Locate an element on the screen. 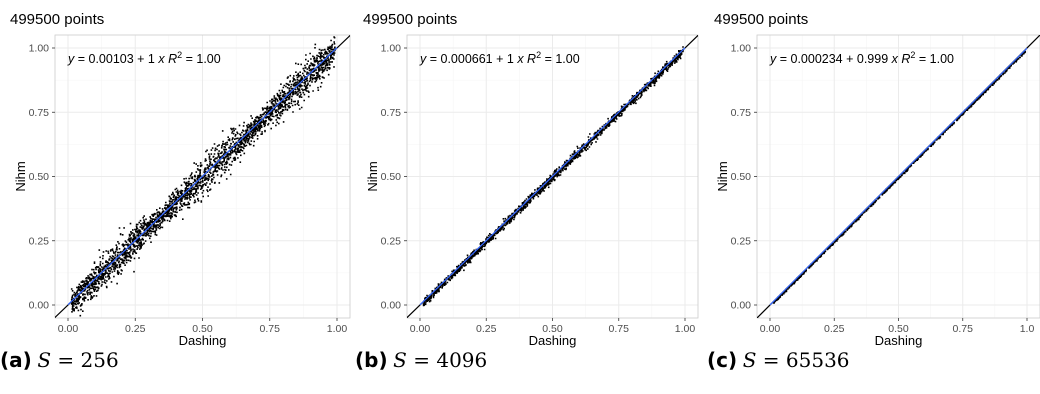  x-tick-label: 1.0 is located at coordinates (1027, 329).